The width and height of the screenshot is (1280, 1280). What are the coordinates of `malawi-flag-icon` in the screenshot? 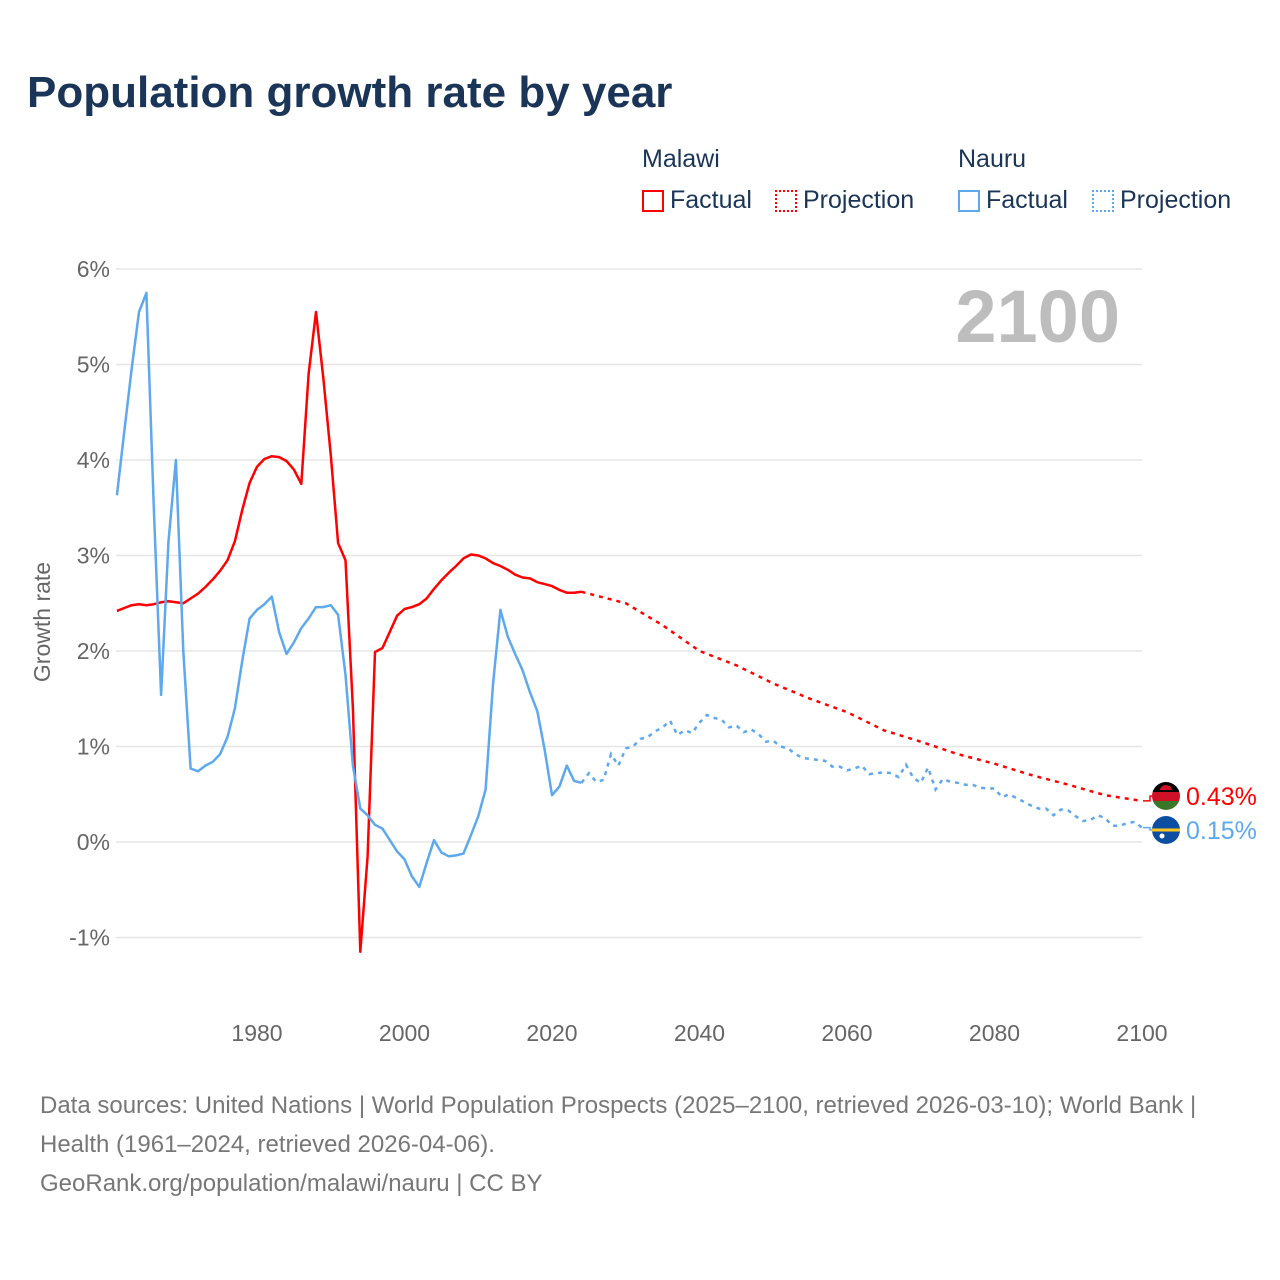 It's located at (1166, 796).